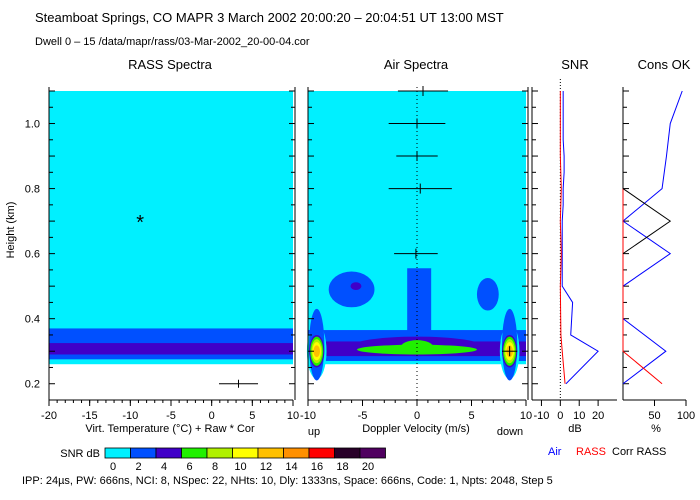  Describe the element at coordinates (32, 320) in the screenshot. I see `y-tick-label: 0.4` at that location.